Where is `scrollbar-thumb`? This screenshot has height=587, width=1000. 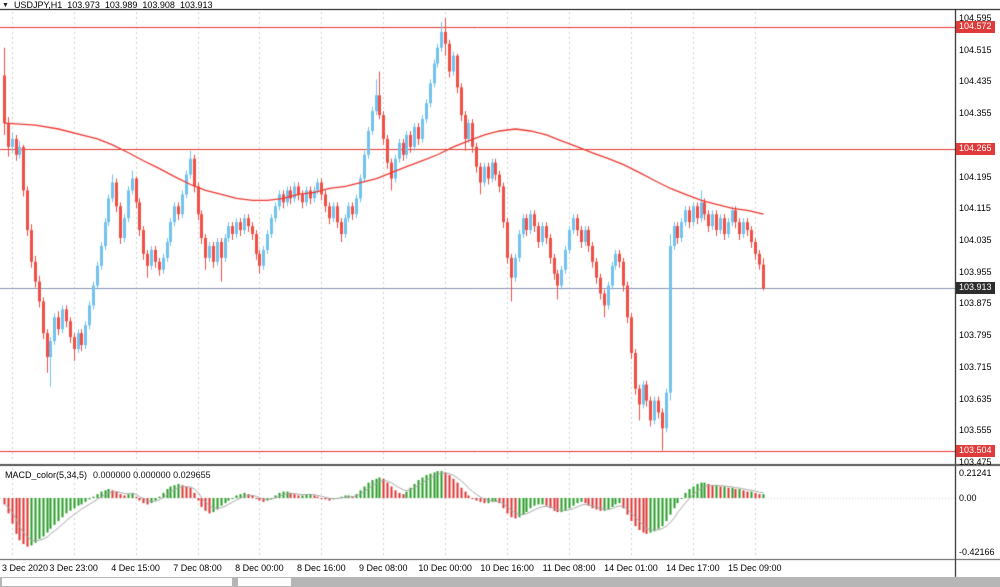 scrollbar-thumb is located at coordinates (117, 582).